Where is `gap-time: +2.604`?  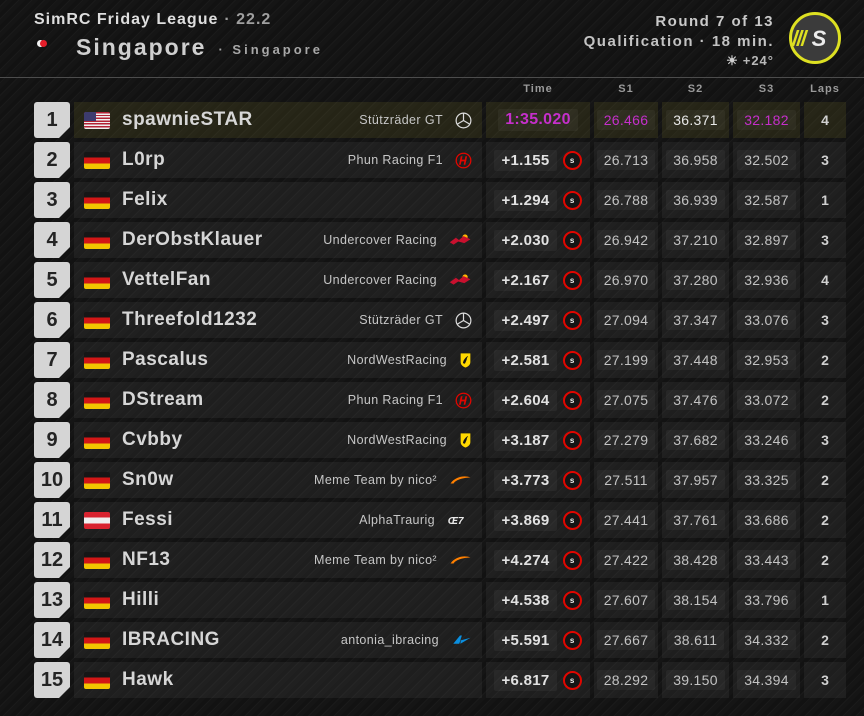 gap-time: +2.604 is located at coordinates (525, 400).